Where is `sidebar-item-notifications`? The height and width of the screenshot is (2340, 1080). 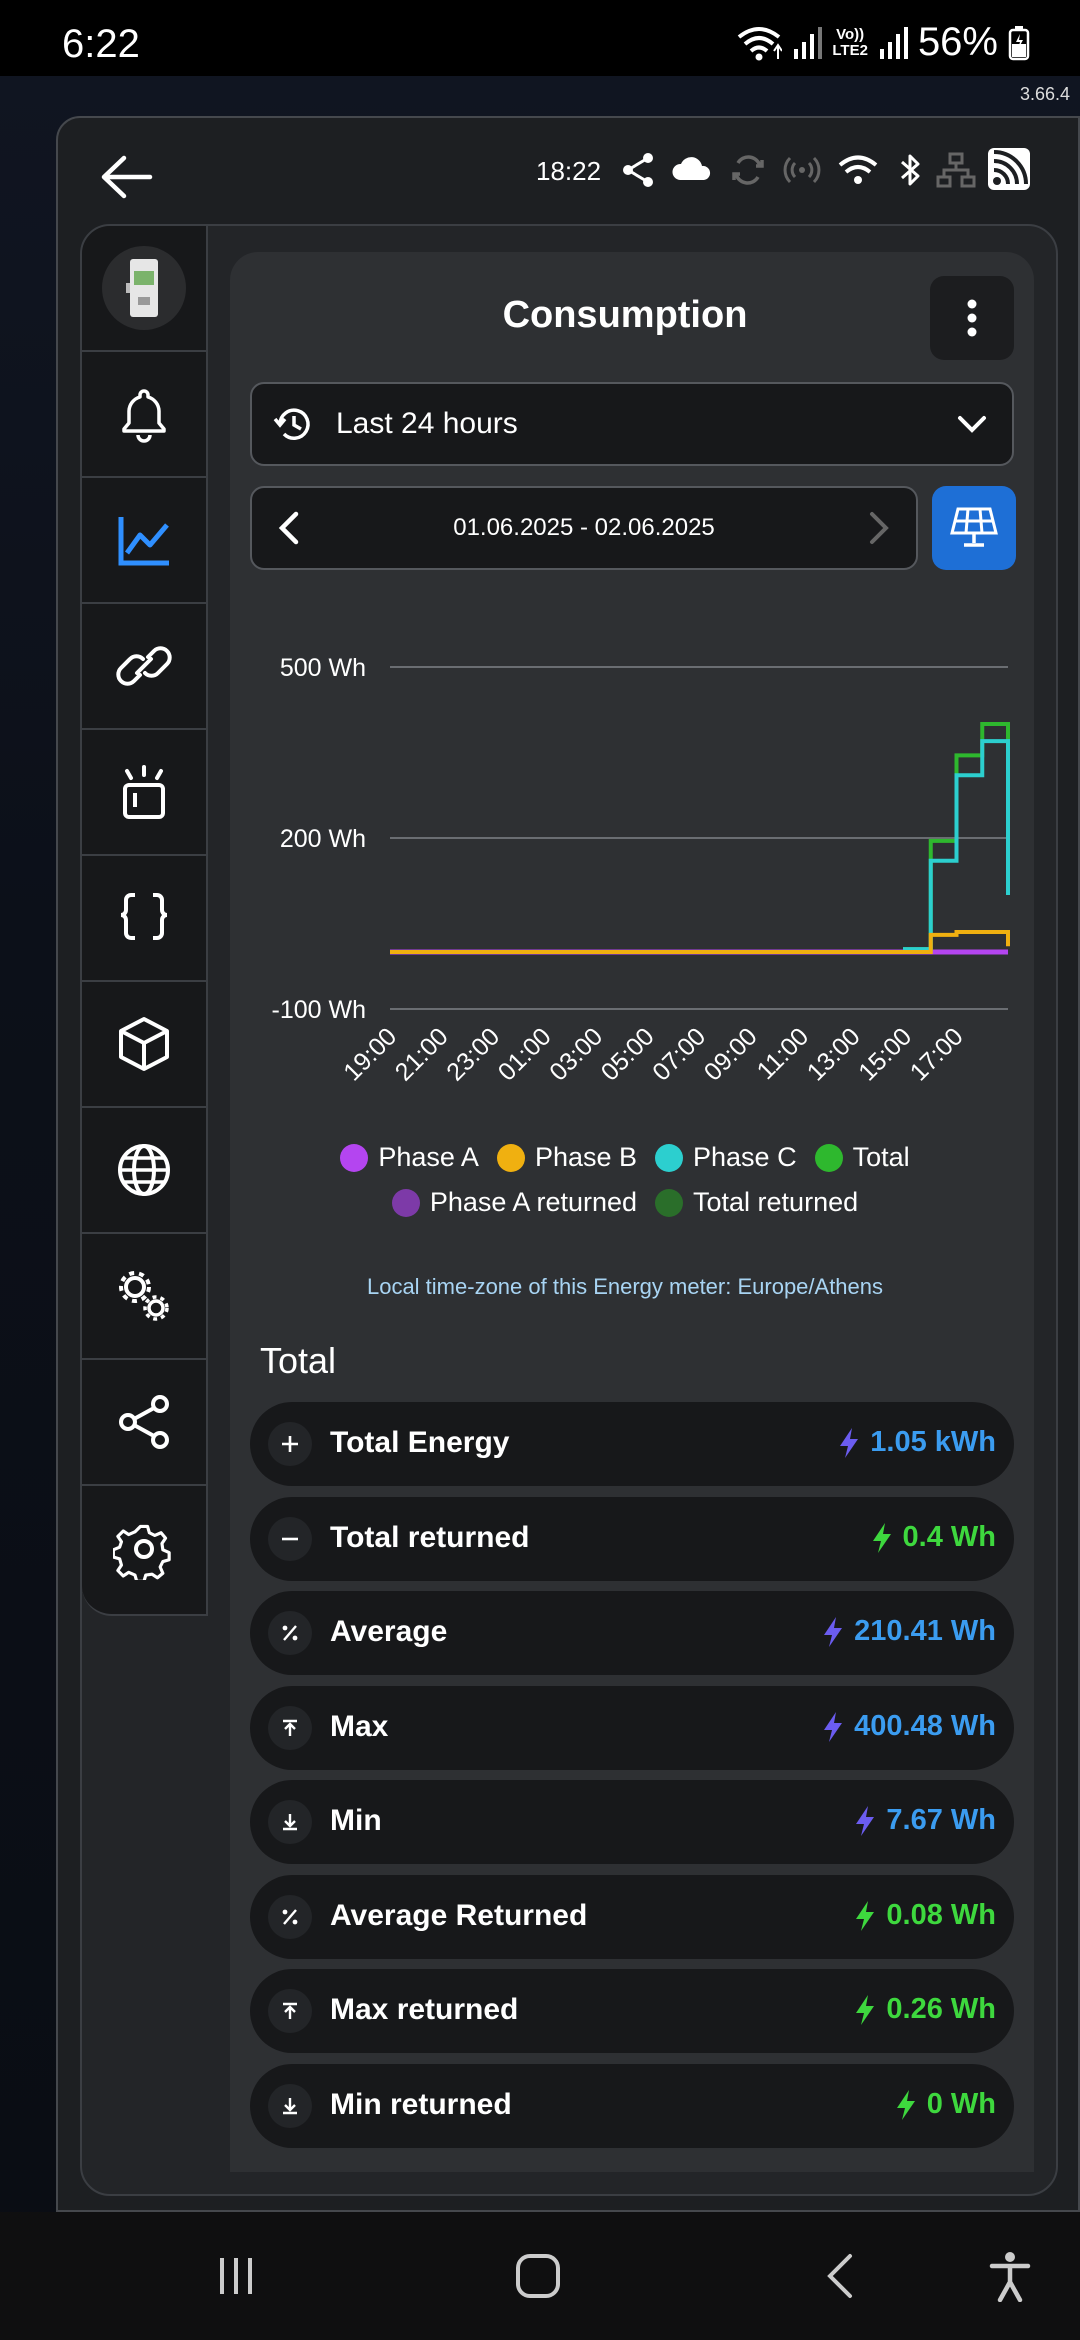 sidebar-item-notifications is located at coordinates (144, 415).